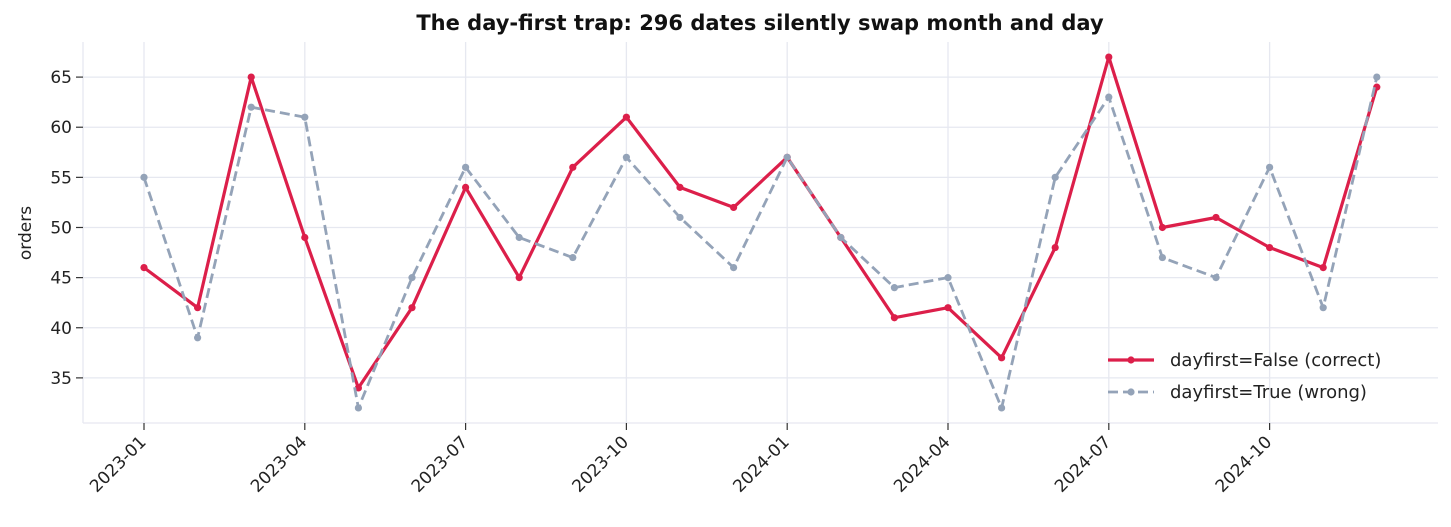  Describe the element at coordinates (61, 178) in the screenshot. I see `y-tick-label: 55` at that location.